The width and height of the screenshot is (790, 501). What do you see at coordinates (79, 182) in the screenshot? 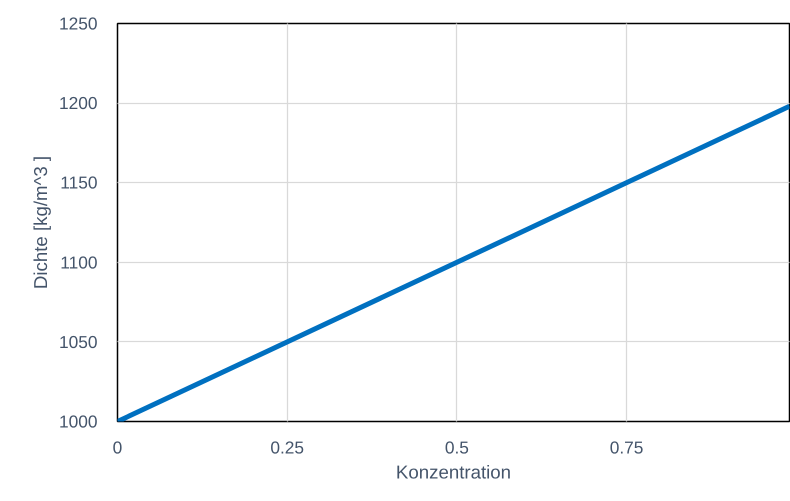
I see `y-tick-label: 1150` at bounding box center [79, 182].